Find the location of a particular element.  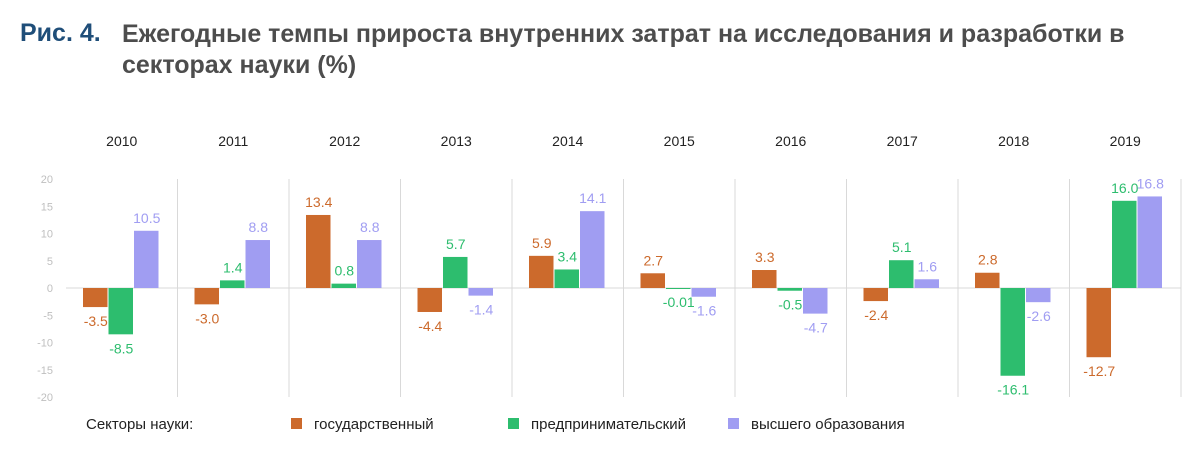

year-label: 2010 is located at coordinates (121, 141).